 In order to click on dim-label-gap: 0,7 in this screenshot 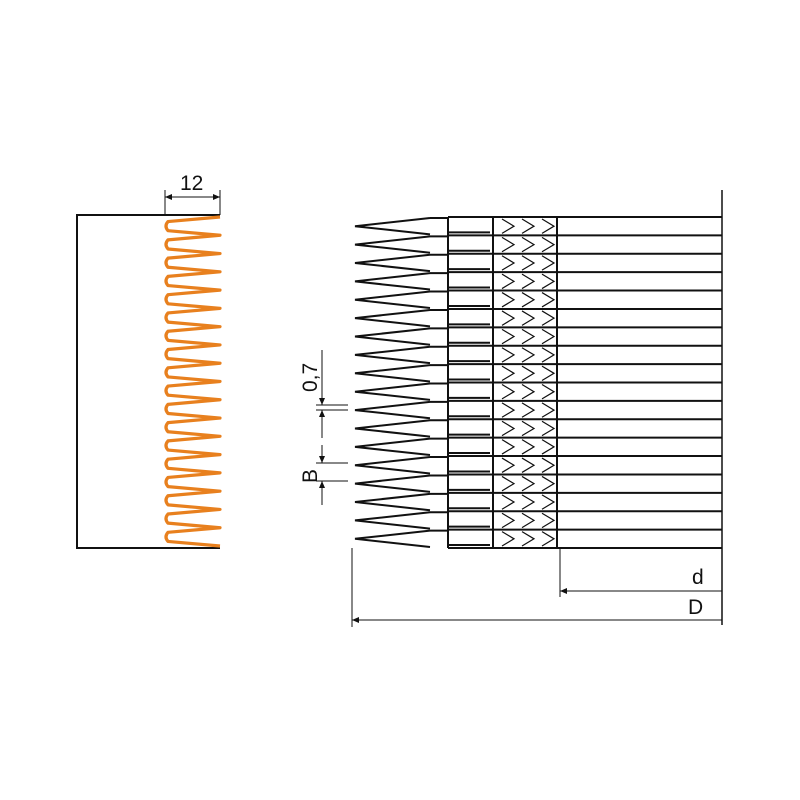, I will do `click(310, 377)`.